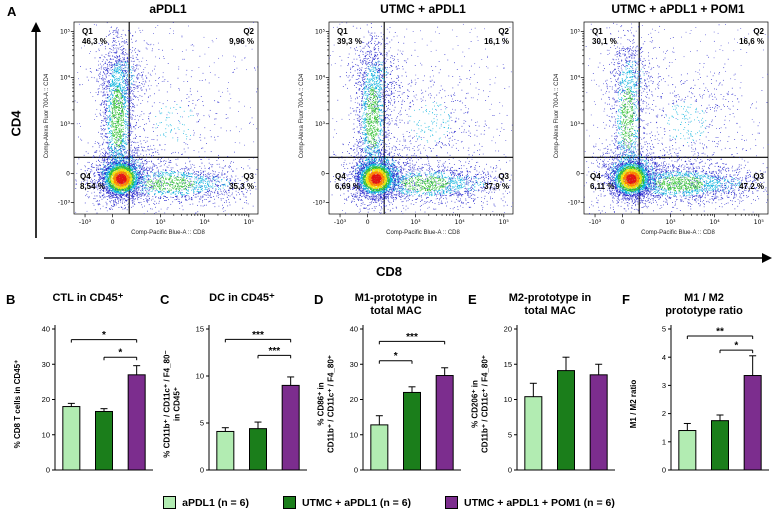 This screenshot has height=525, width=778. What do you see at coordinates (92, 181) in the screenshot?
I see `quadrant-q4: Q4 8,54 %` at bounding box center [92, 181].